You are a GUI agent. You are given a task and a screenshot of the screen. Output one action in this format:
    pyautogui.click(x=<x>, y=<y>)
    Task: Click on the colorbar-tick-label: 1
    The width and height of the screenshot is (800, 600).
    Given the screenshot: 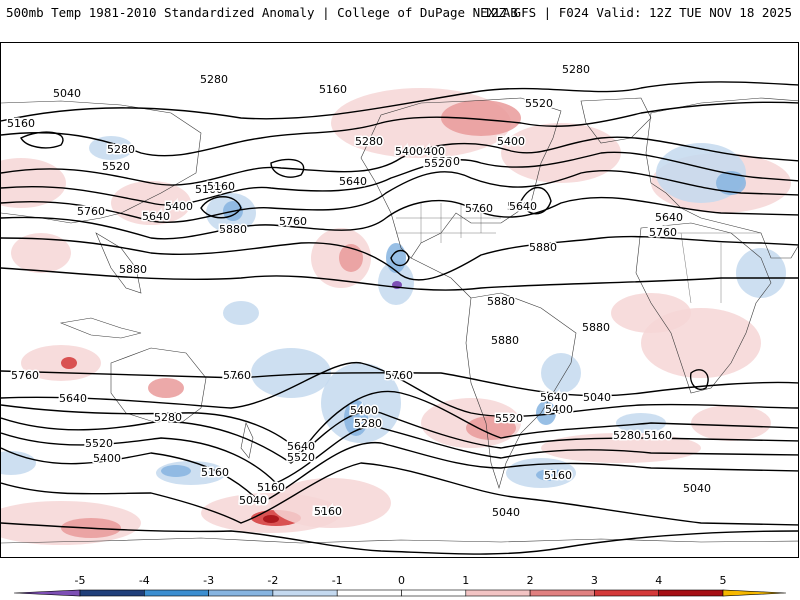 What is the action you would take?
    pyautogui.click(x=465, y=580)
    